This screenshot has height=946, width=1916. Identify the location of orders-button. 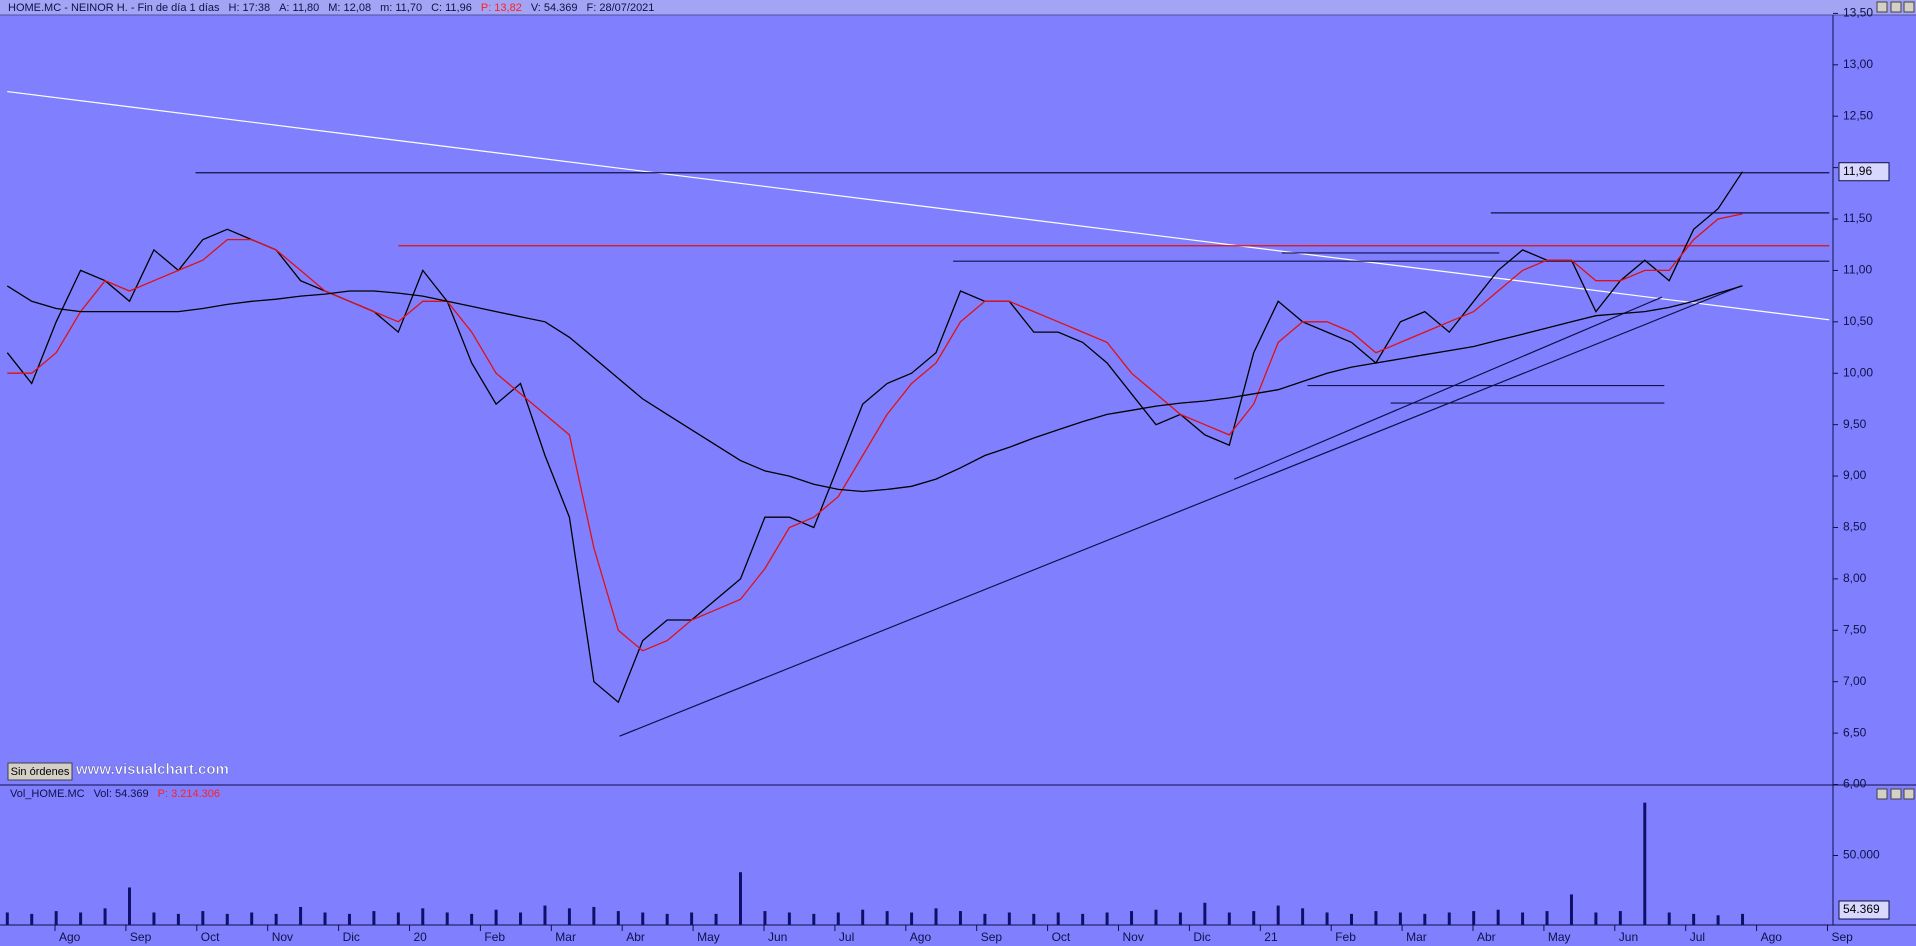
(40, 771).